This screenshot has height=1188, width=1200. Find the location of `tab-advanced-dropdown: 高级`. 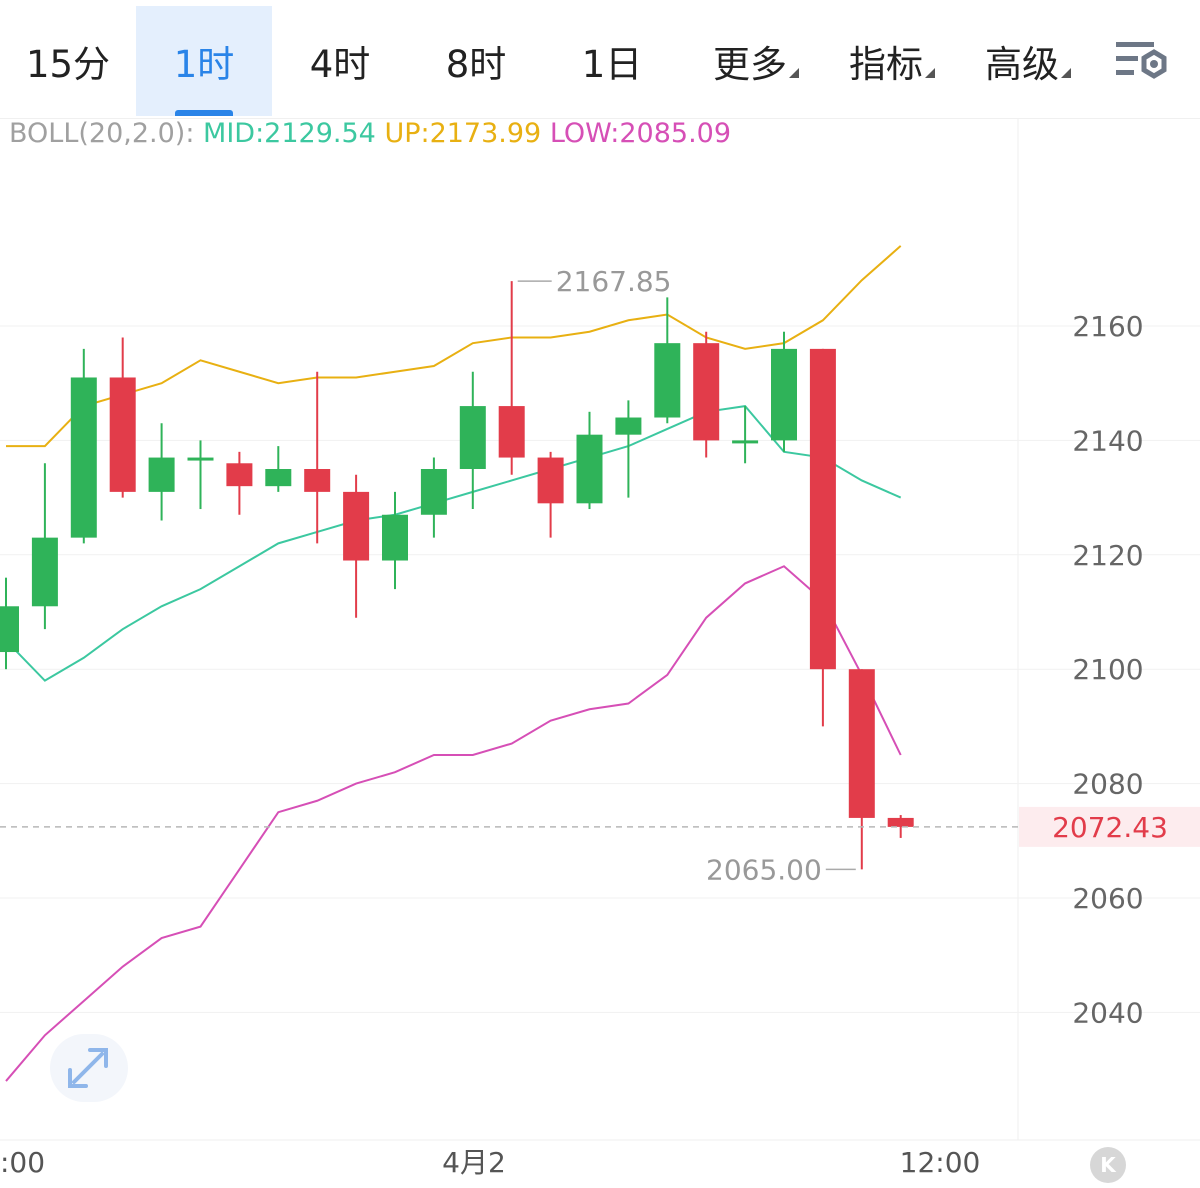

tab-advanced-dropdown: 高级 is located at coordinates (1028, 61).